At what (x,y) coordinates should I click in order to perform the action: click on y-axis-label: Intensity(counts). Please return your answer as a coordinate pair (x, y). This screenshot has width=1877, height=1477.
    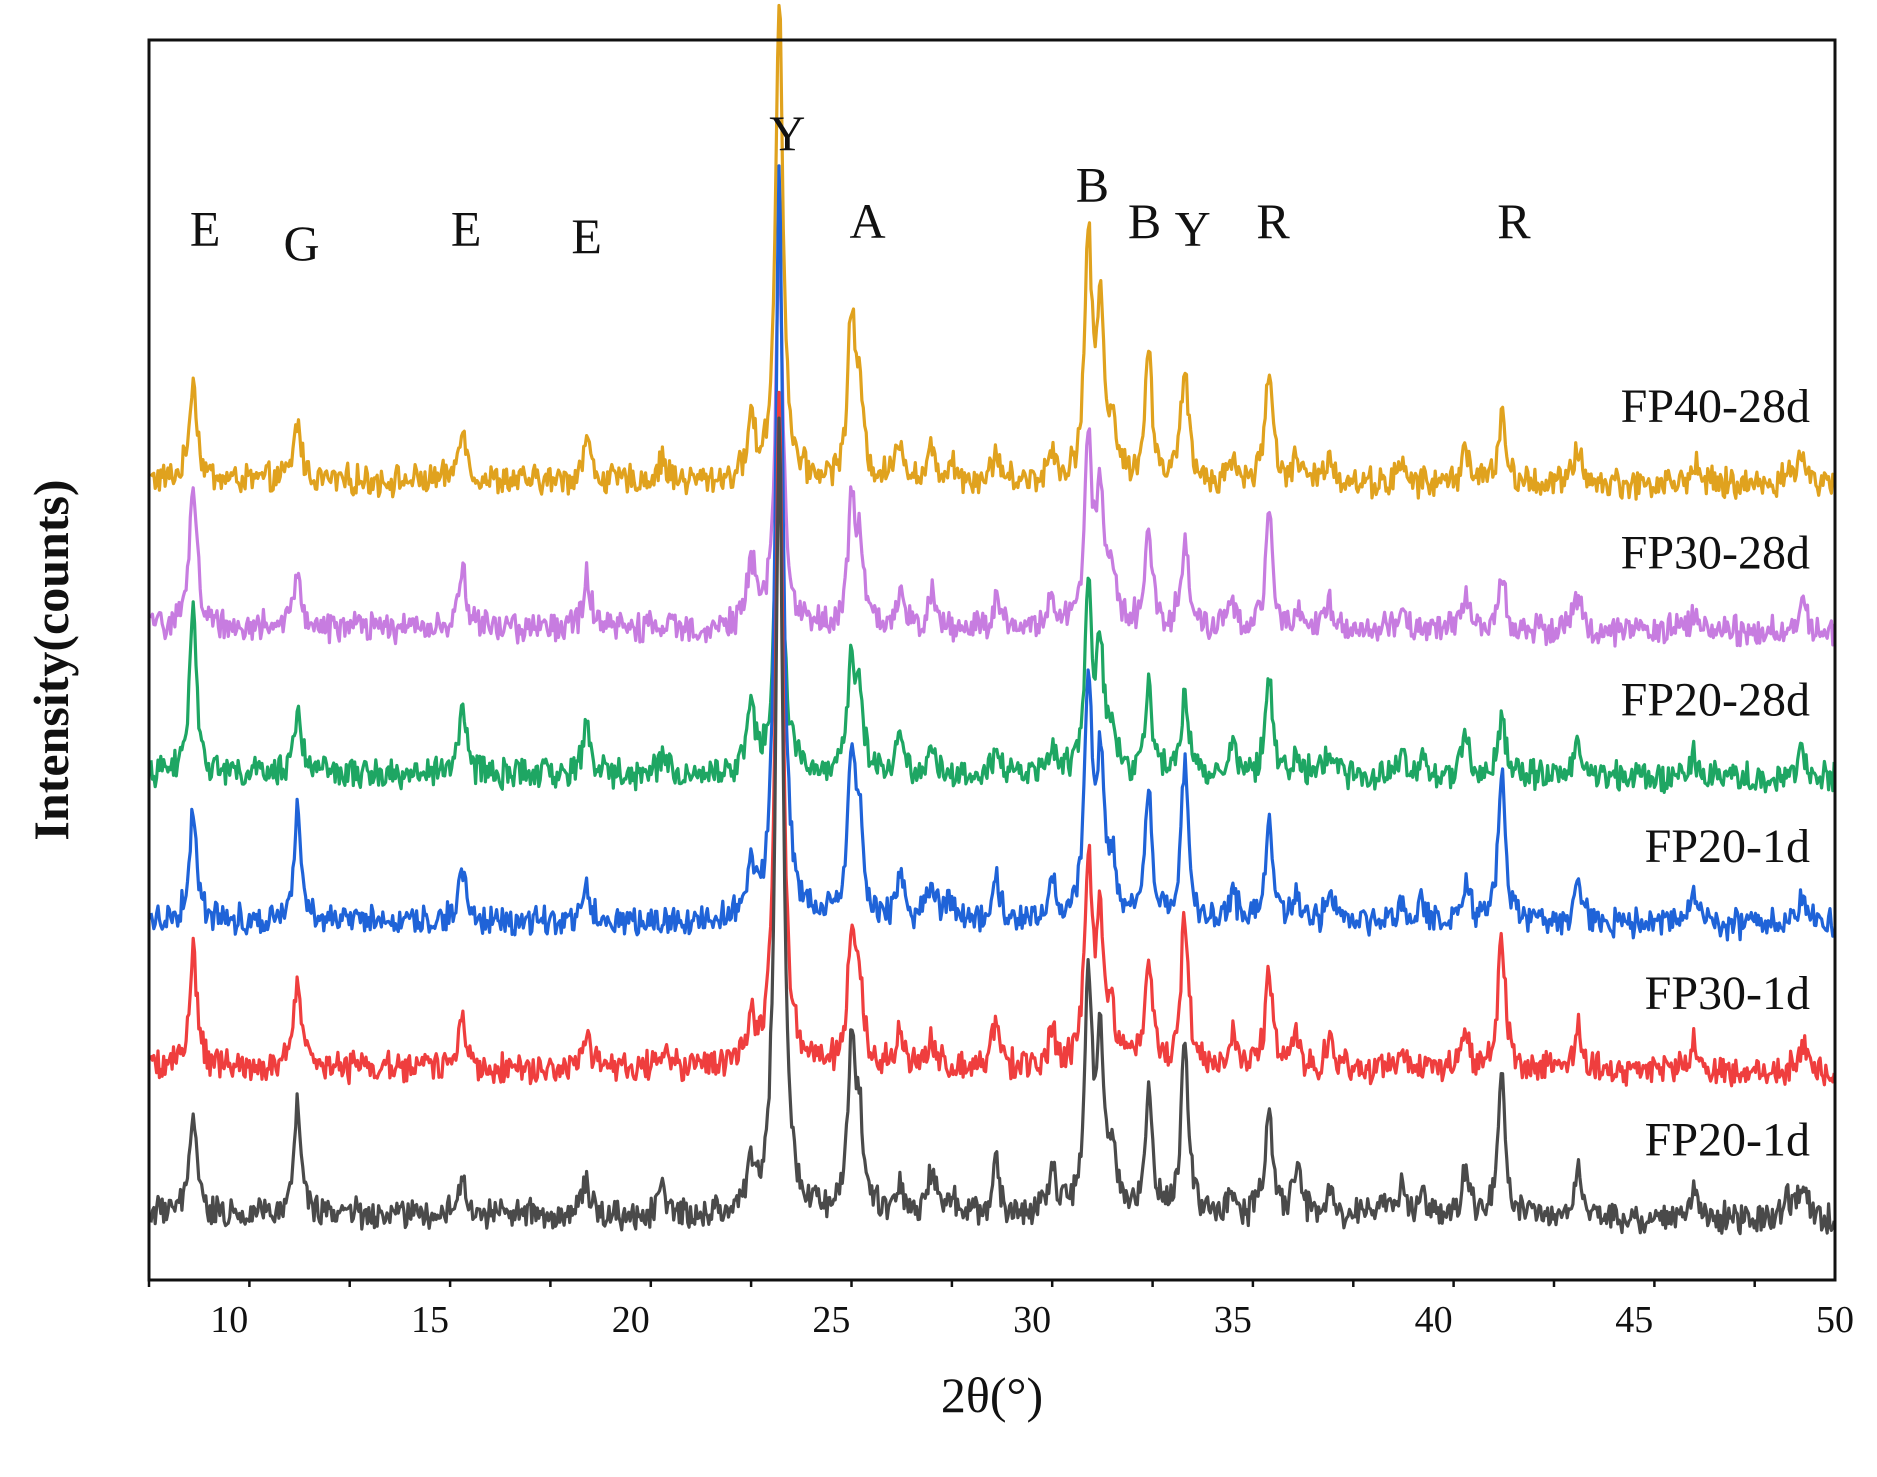
    Looking at the image, I should click on (51, 659).